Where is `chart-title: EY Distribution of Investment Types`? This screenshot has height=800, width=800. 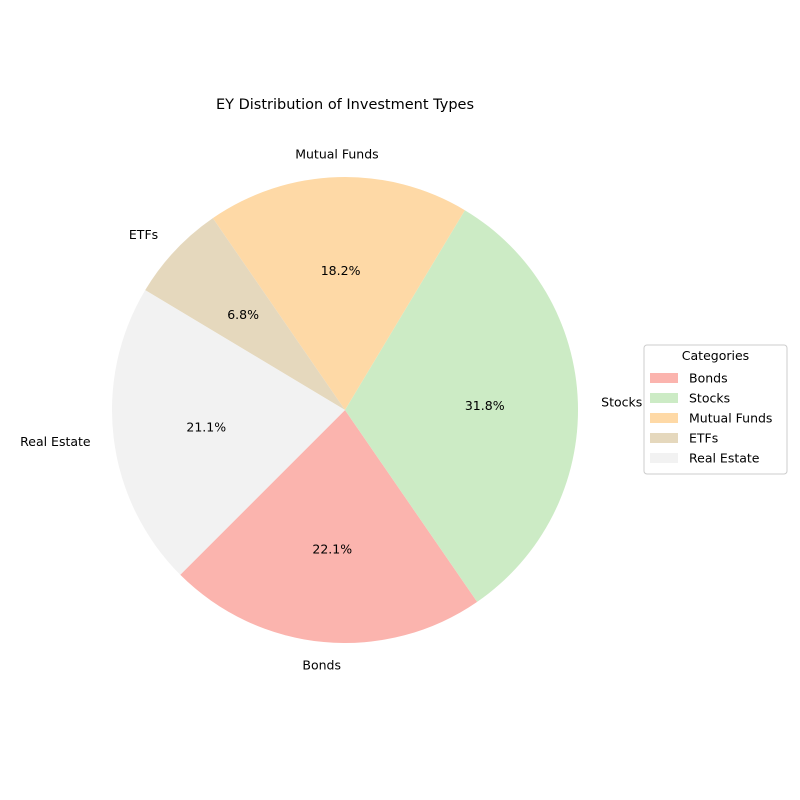
chart-title: EY Distribution of Investment Types is located at coordinates (345, 105).